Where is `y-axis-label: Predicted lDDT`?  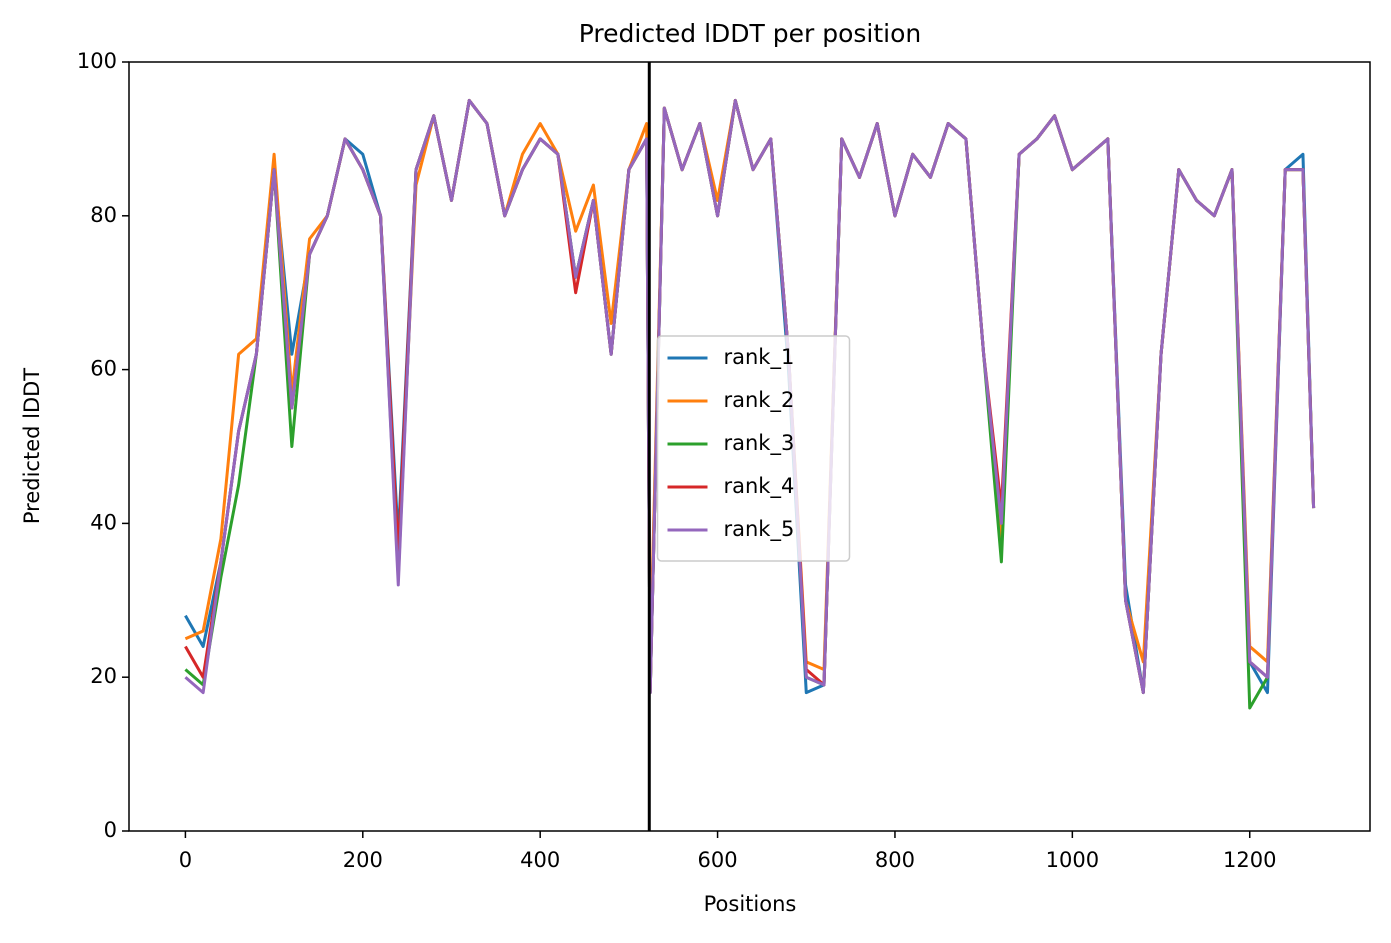 y-axis-label: Predicted lDDT is located at coordinates (32, 446).